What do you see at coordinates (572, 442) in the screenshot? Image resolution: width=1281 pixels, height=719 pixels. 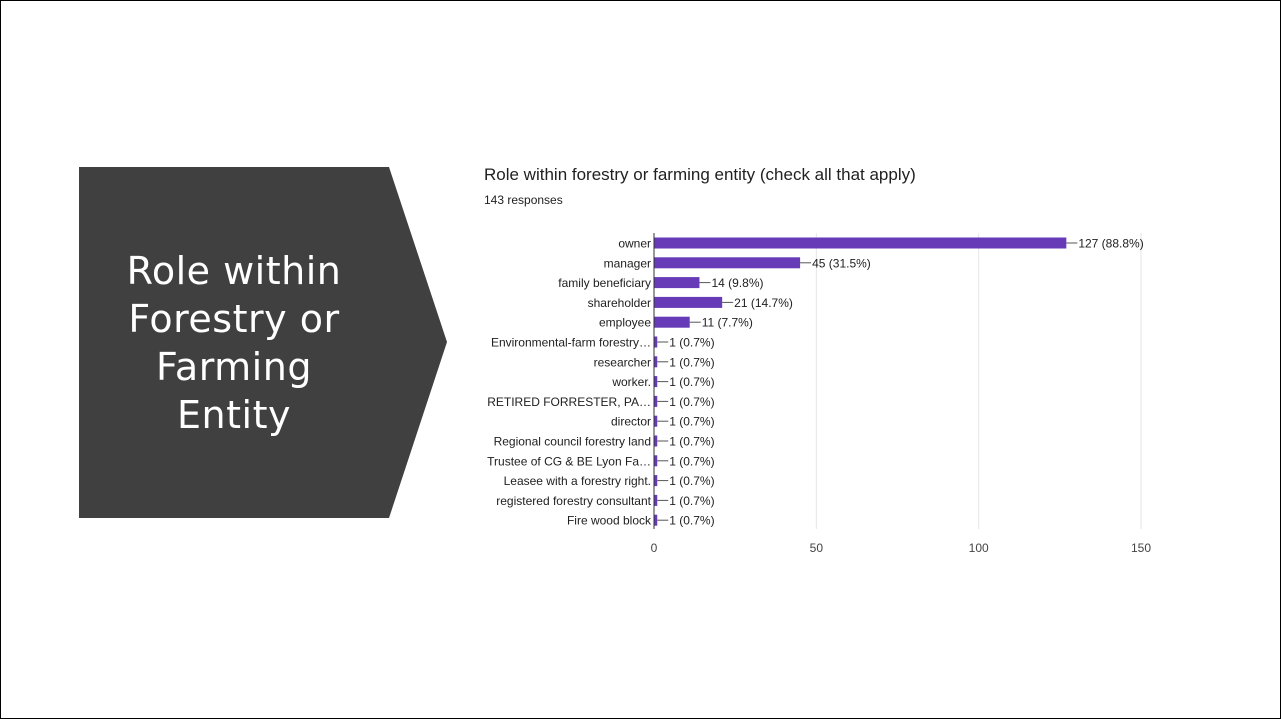 I see `category-label: Regional council forestry land` at bounding box center [572, 442].